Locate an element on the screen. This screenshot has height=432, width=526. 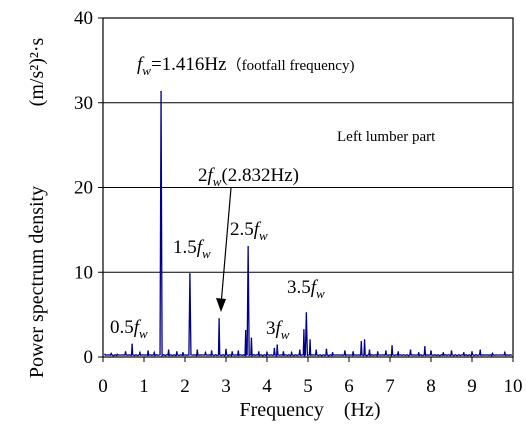
h2-sub: w is located at coordinates (217, 181).